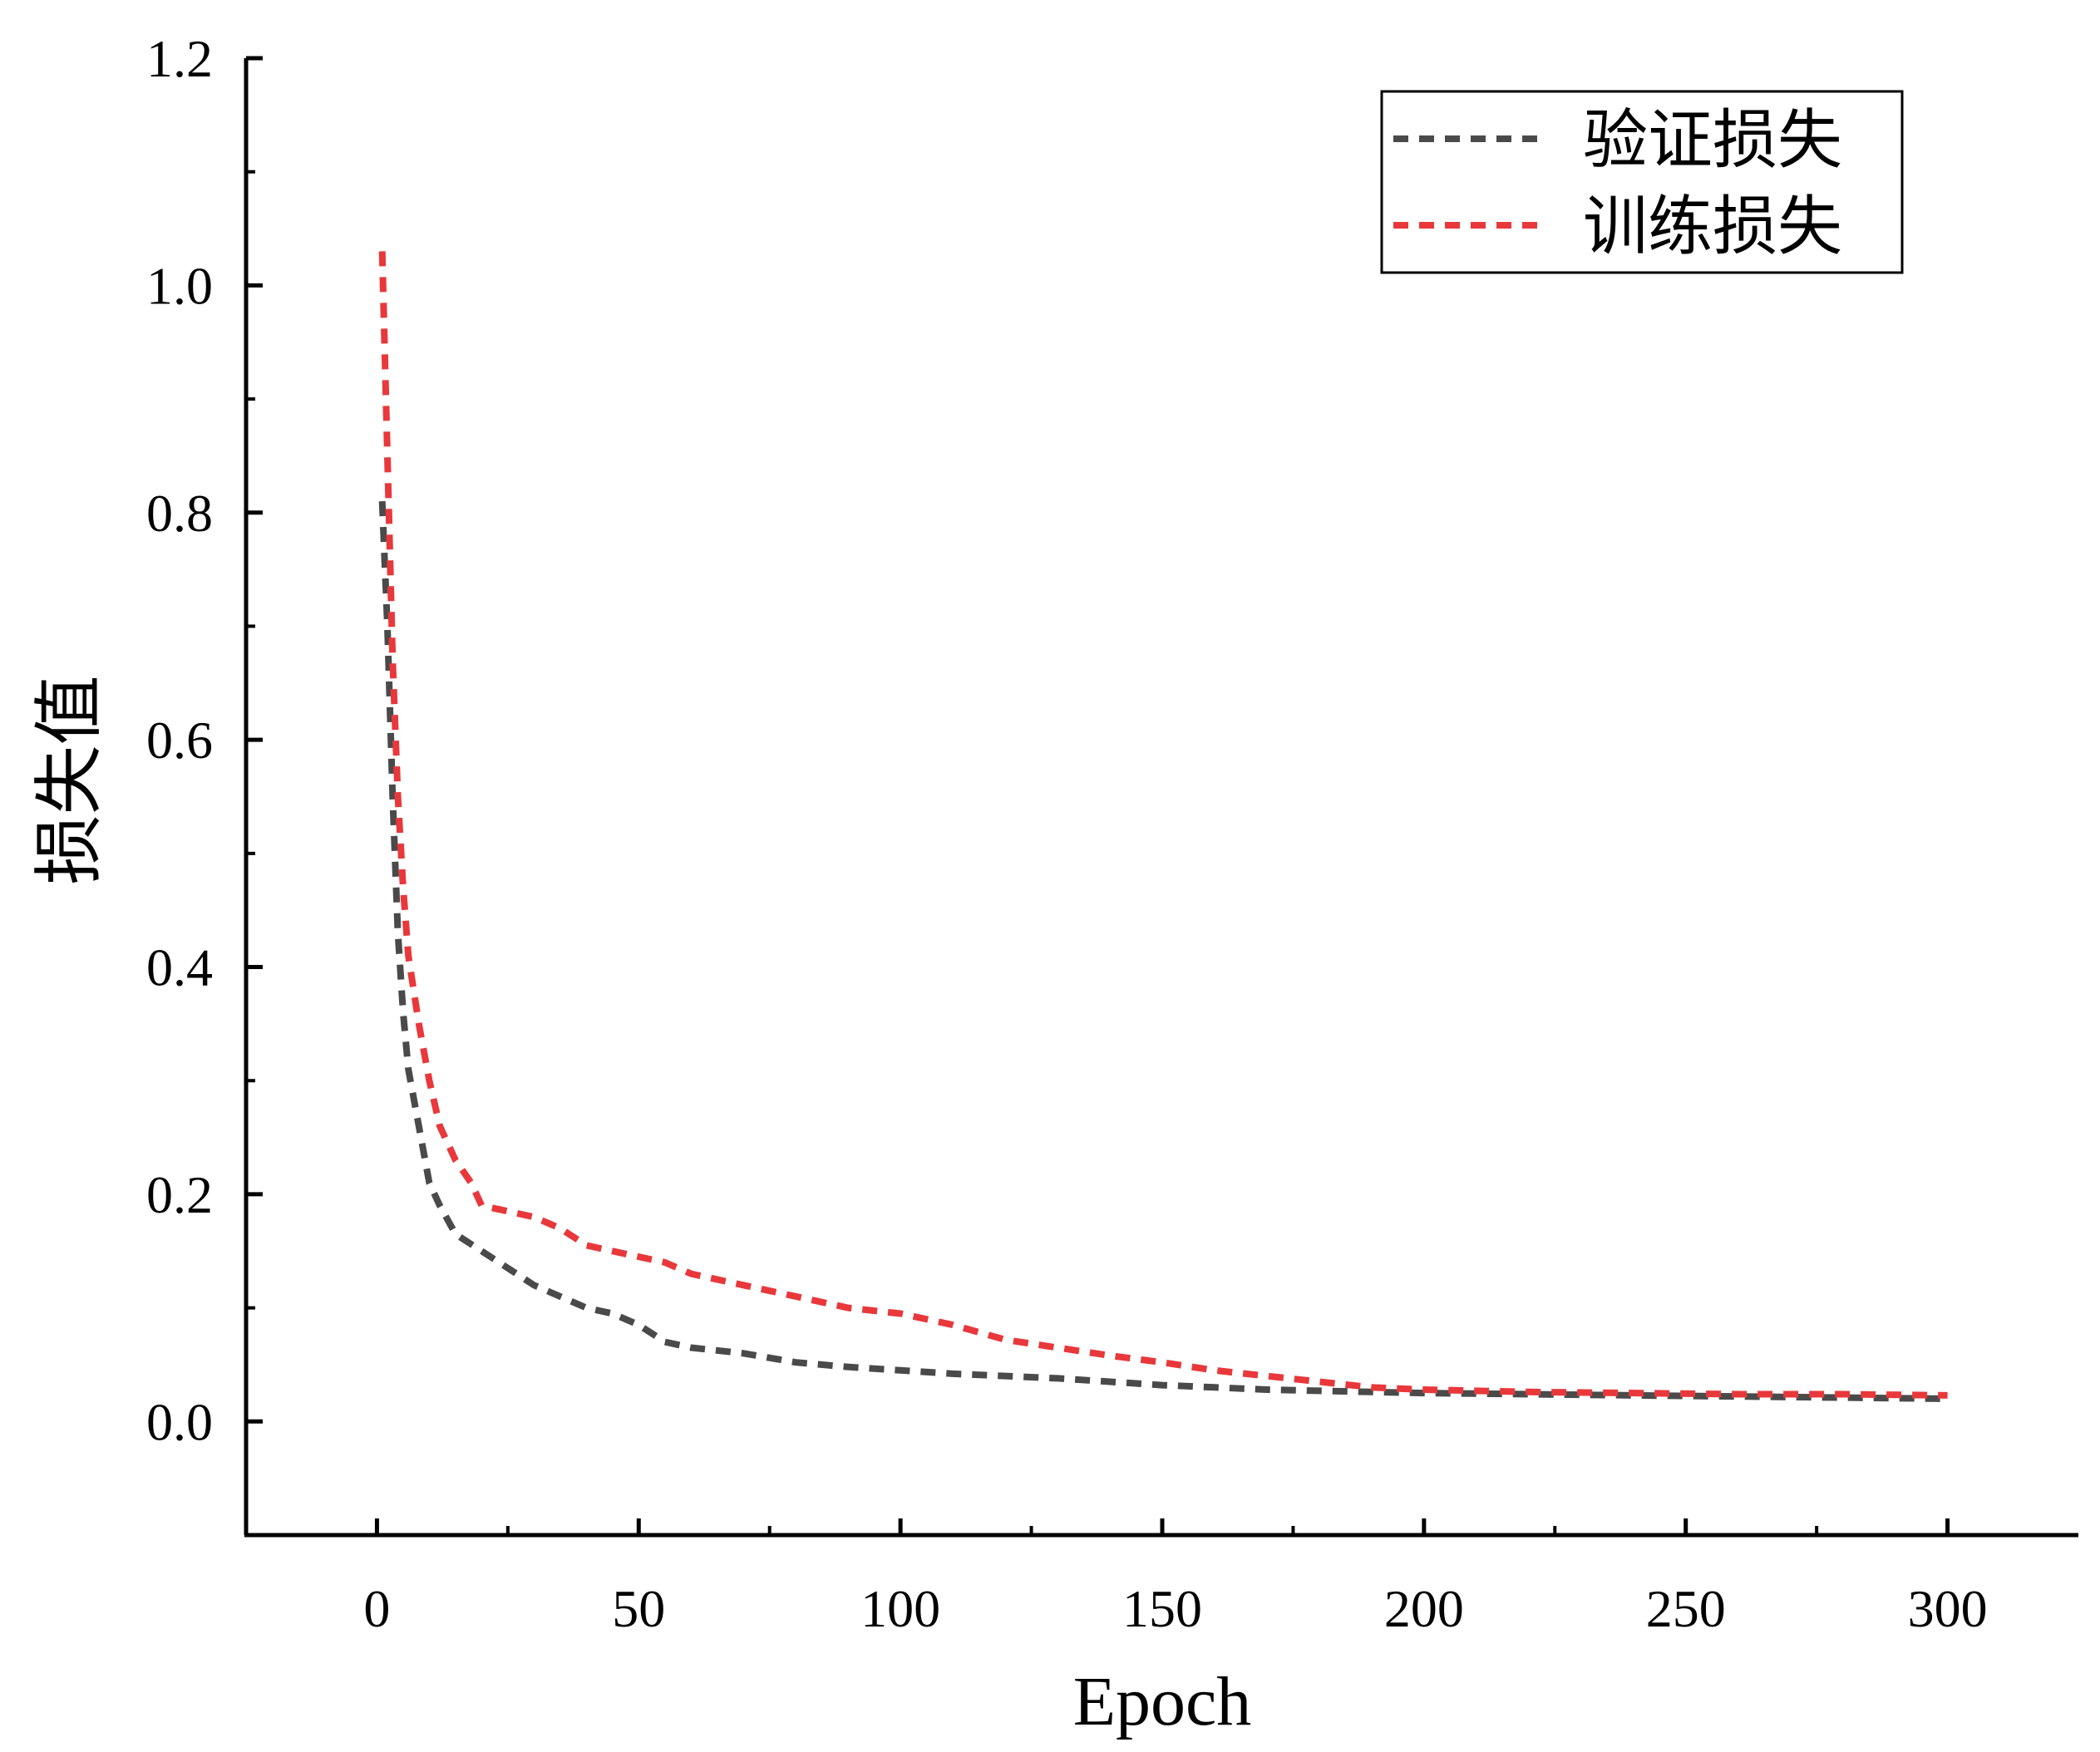 The width and height of the screenshot is (2100, 1752). I want to click on y-tick-label: 0.0, so click(179, 1421).